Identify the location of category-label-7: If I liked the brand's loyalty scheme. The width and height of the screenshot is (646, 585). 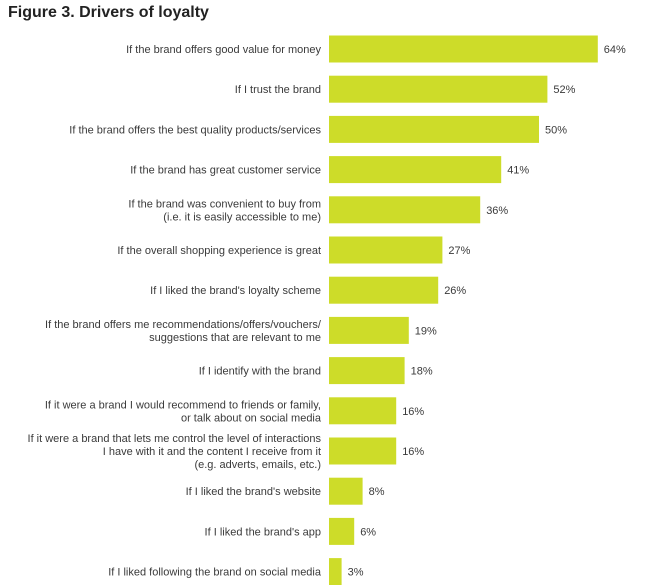
(235, 291).